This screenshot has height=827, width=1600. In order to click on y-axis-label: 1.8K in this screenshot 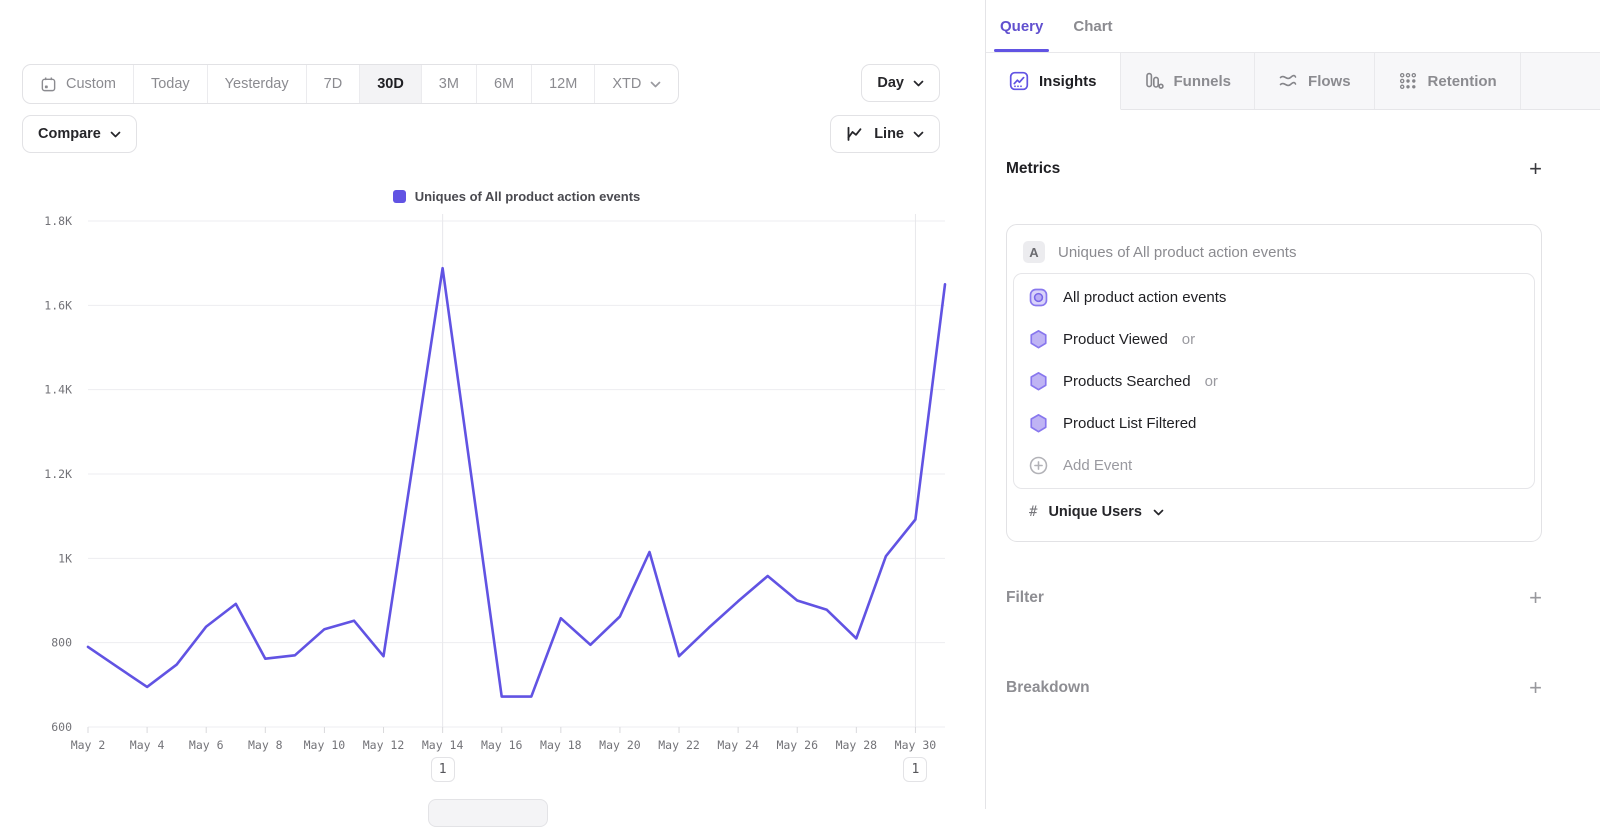, I will do `click(58, 221)`.